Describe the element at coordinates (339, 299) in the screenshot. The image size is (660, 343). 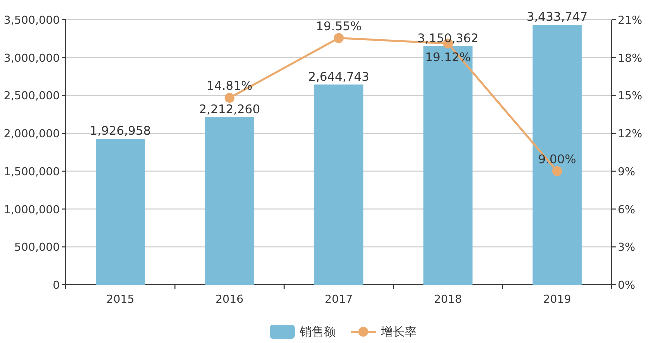
I see `x-tick-label: 2017` at that location.